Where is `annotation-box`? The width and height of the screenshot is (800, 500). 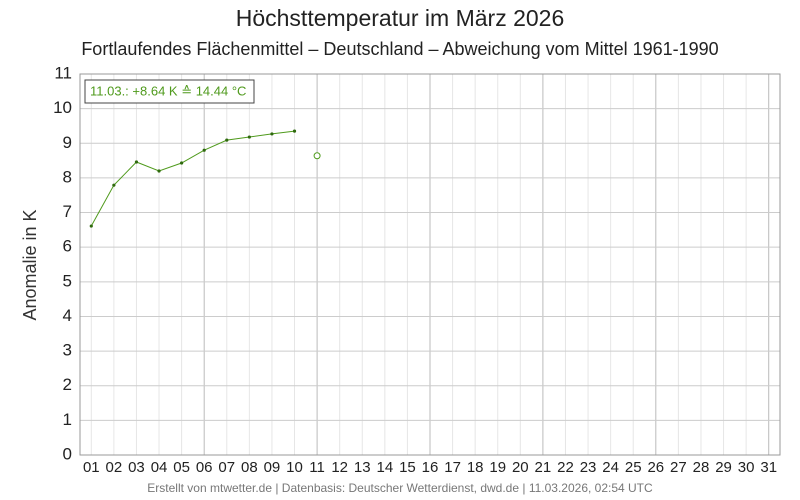
annotation-box is located at coordinates (169, 91).